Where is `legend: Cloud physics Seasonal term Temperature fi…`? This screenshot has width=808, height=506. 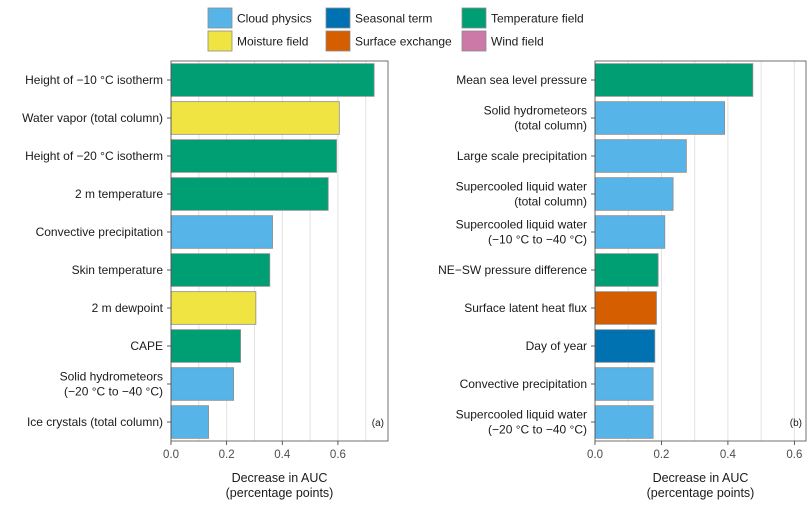 legend: Cloud physics Seasonal term Temperature fi… is located at coordinates (395, 29).